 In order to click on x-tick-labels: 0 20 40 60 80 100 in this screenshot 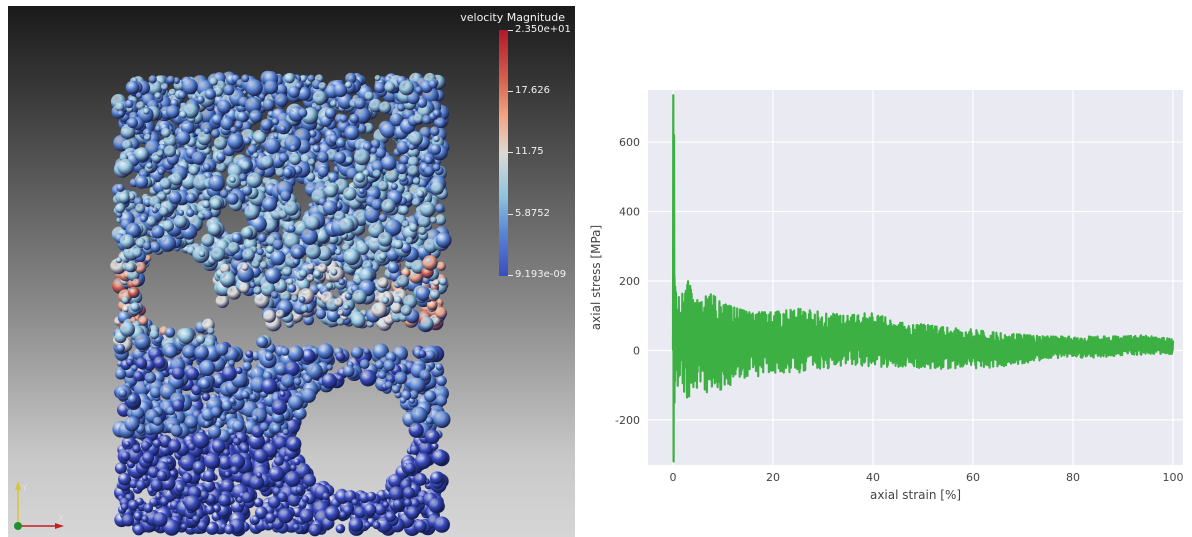, I will do `click(927, 477)`.